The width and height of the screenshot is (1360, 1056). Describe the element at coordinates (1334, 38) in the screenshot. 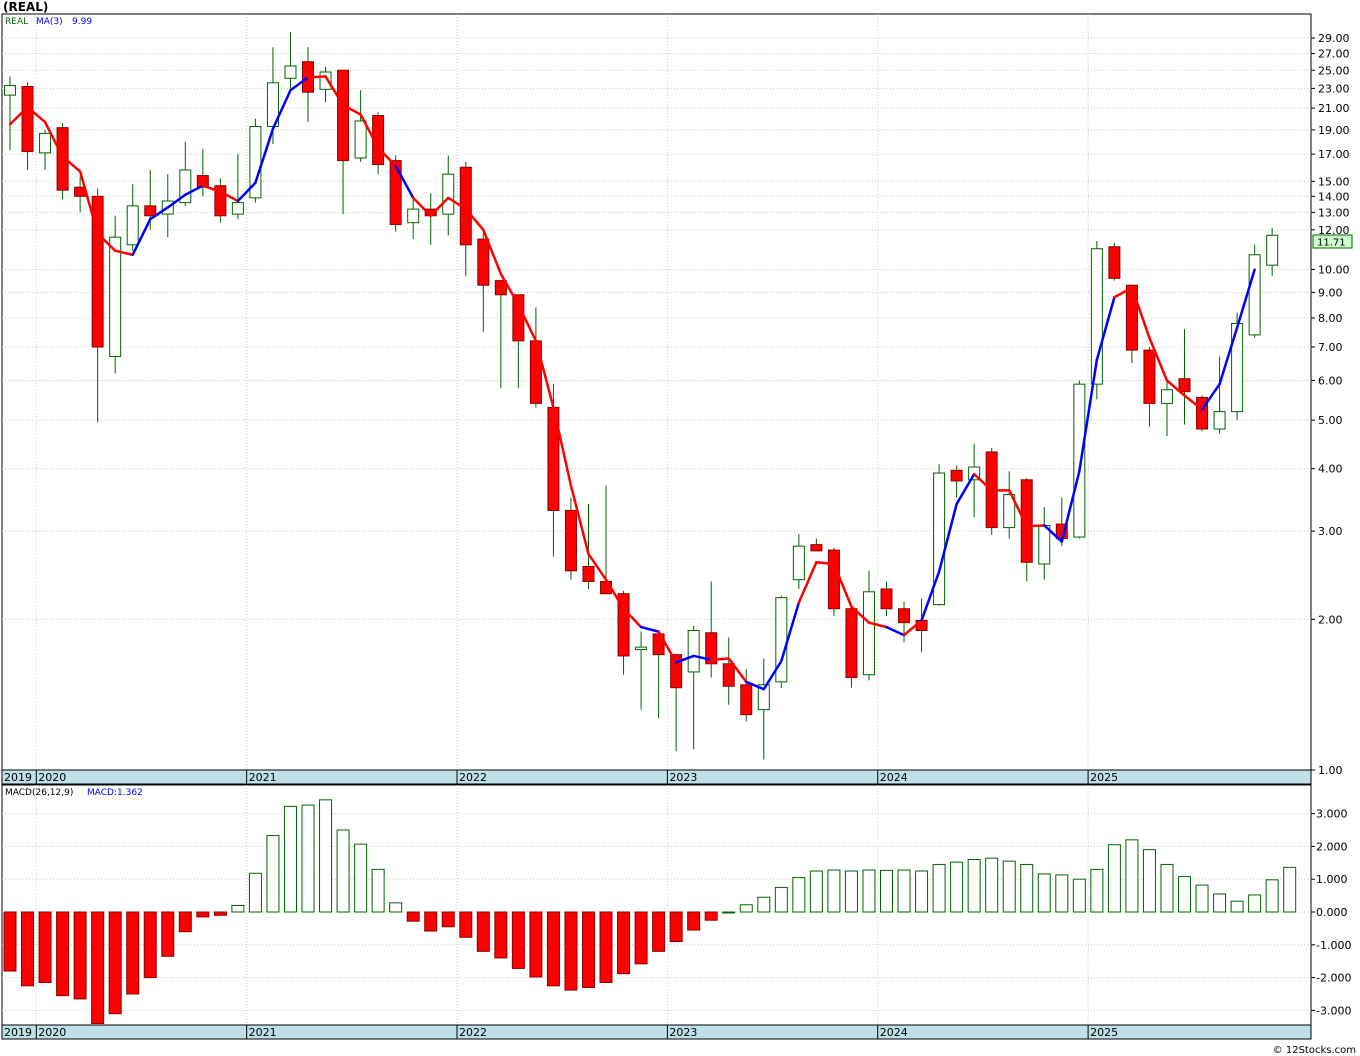

I see `price-tick-label: 29.00` at that location.